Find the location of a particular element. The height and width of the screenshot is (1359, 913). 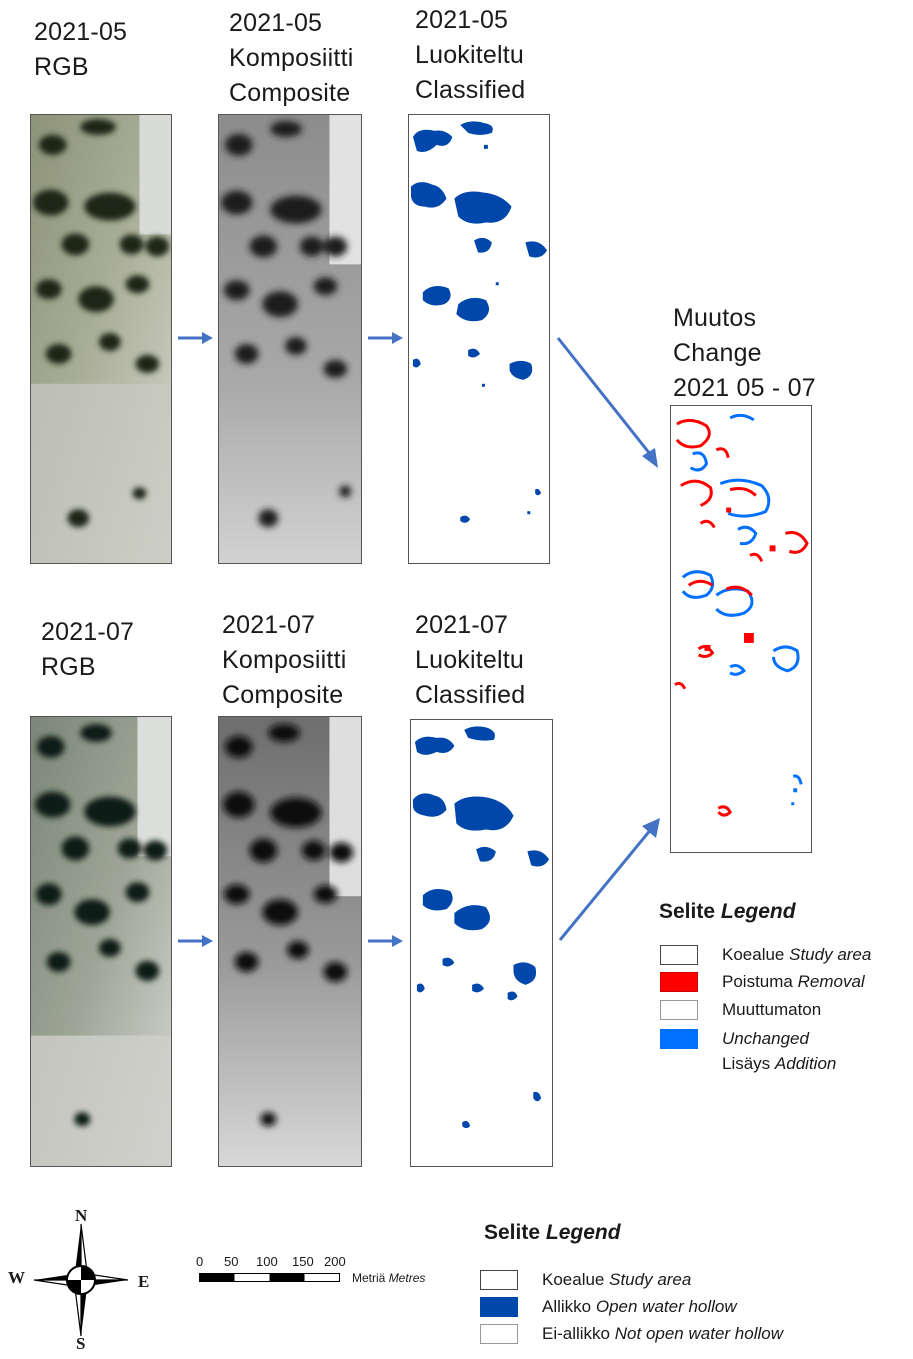

change-image is located at coordinates (741, 629).